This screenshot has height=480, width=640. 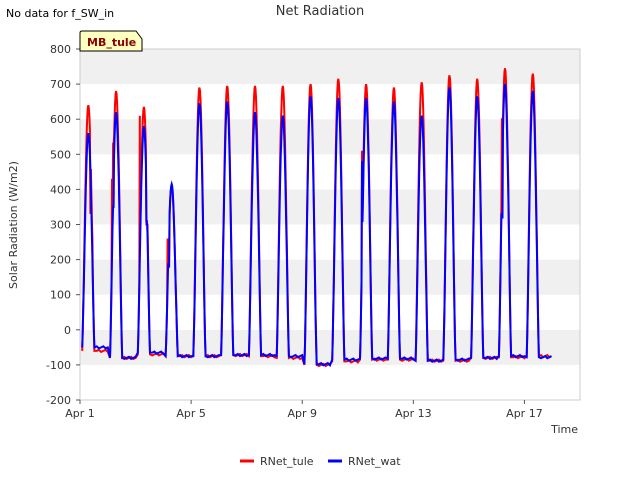 What do you see at coordinates (60, 260) in the screenshot?
I see `y-tick-label: 200` at bounding box center [60, 260].